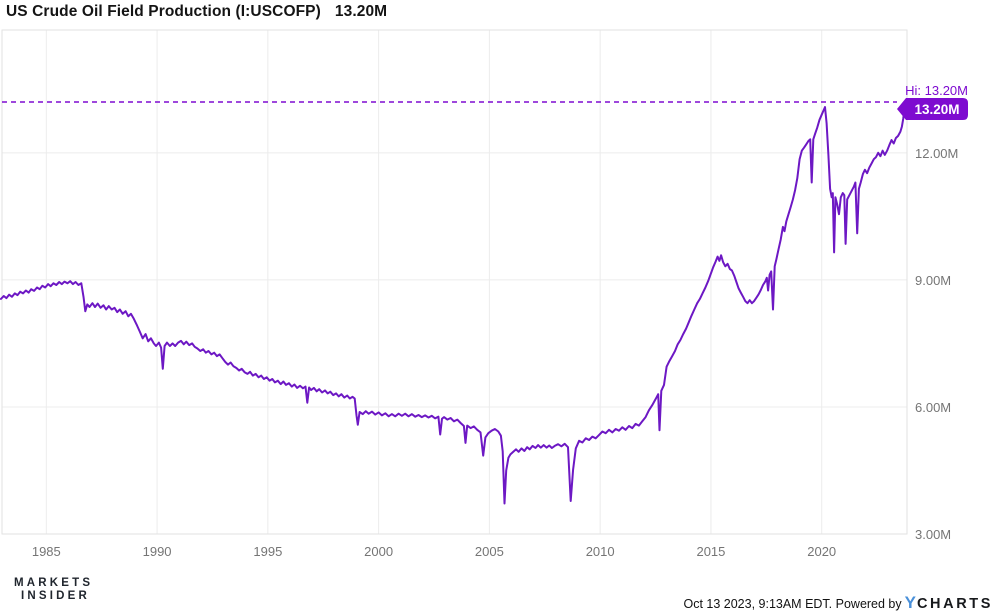 The width and height of the screenshot is (1000, 615). Describe the element at coordinates (933, 280) in the screenshot. I see `y-tick-label: 9.00M` at that location.